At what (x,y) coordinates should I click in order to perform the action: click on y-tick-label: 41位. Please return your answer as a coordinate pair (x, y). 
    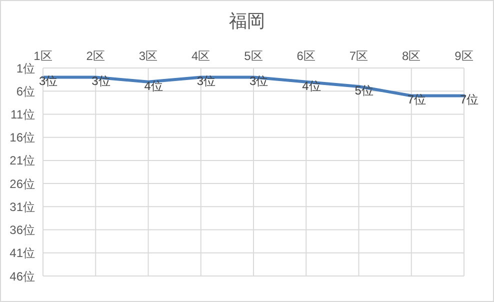
    Looking at the image, I should click on (22, 253).